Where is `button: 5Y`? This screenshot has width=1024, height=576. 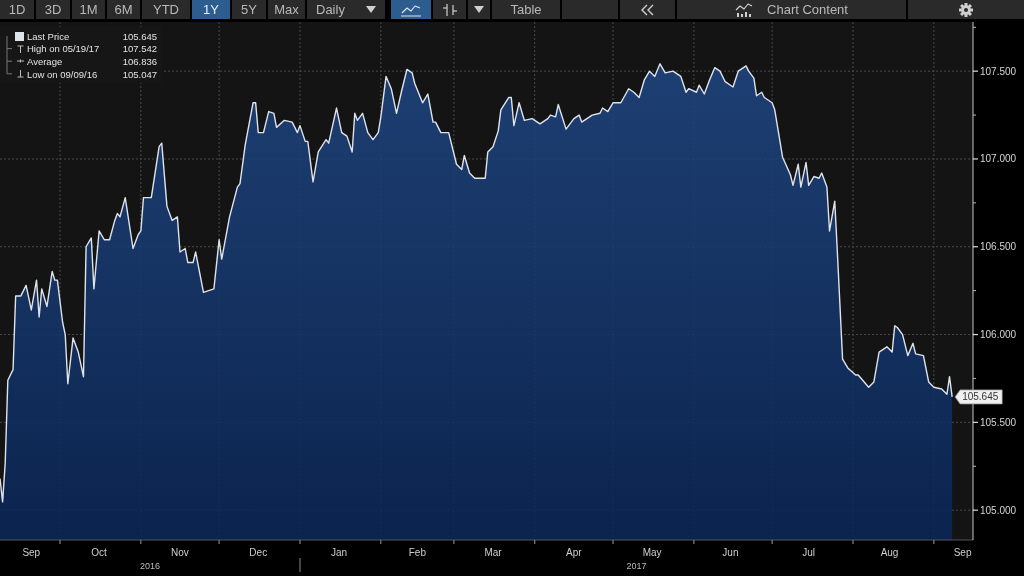 button: 5Y is located at coordinates (249, 9).